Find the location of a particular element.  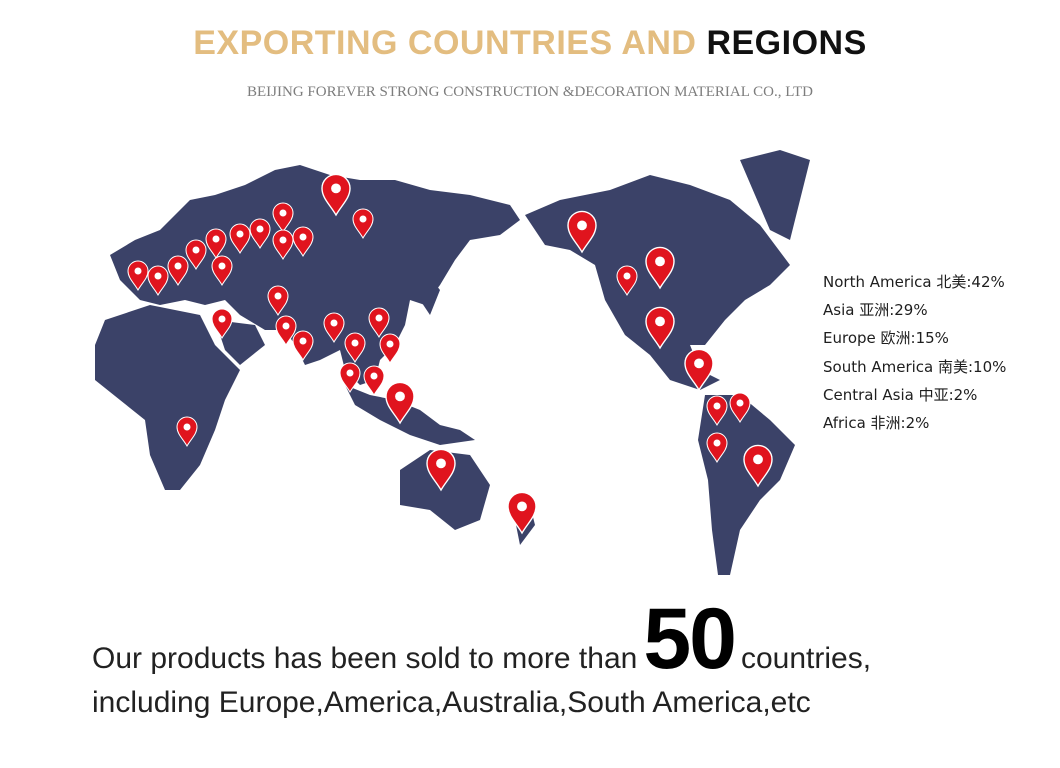

legend-item-africa: Africa 非洲:2% is located at coordinates (876, 423).